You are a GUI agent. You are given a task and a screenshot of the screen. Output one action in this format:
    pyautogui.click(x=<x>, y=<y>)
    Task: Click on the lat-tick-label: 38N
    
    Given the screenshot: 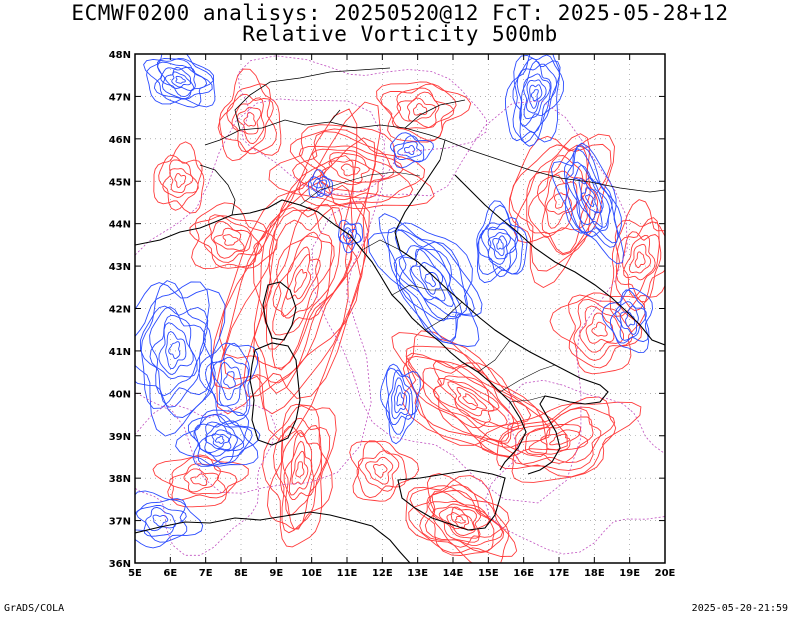 What is the action you would take?
    pyautogui.click(x=120, y=479)
    